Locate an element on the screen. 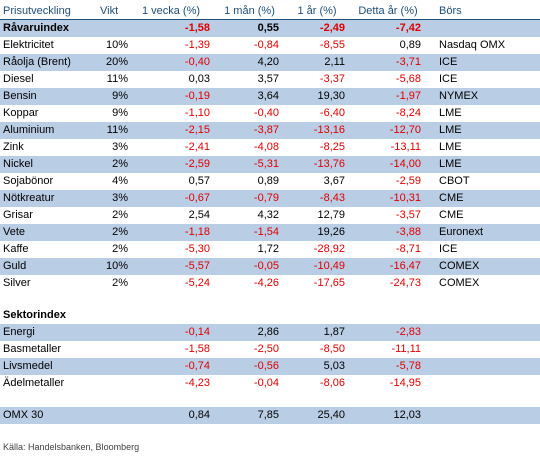  row-ytd: -12,70 is located at coordinates (393, 130).